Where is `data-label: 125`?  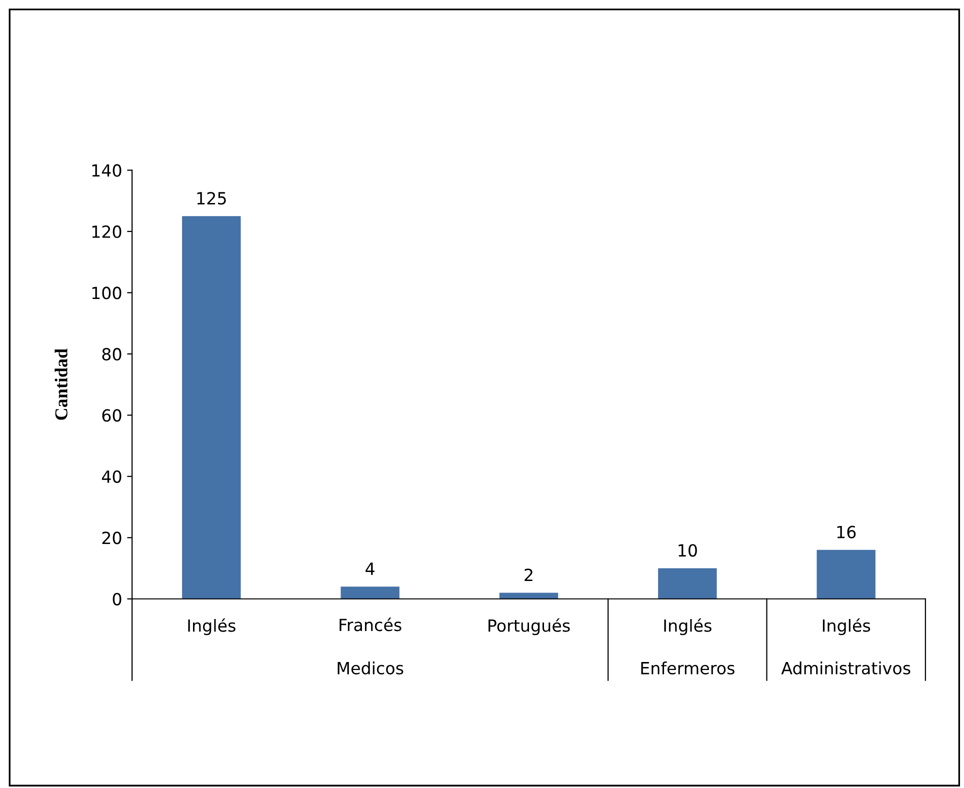 data-label: 125 is located at coordinates (211, 198).